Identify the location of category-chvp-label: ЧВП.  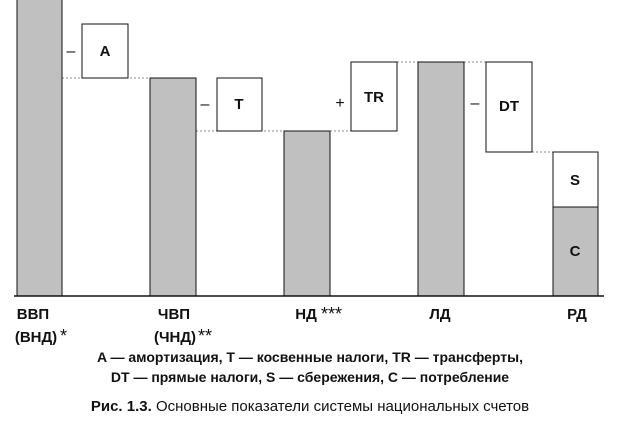
(174, 314).